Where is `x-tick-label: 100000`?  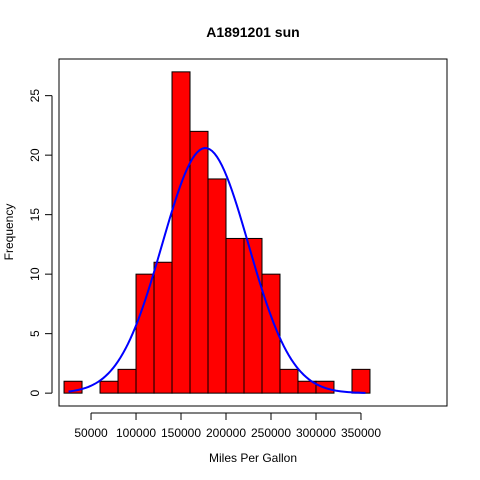 x-tick-label: 100000 is located at coordinates (136, 433).